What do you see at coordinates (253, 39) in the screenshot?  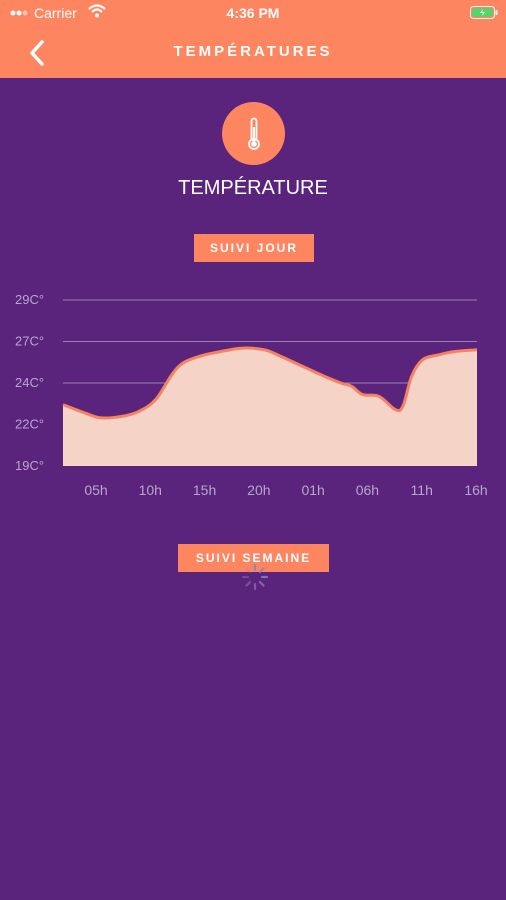 I see `header-bar: Carrier 4:36 PM TEMPÉRATURES` at bounding box center [253, 39].